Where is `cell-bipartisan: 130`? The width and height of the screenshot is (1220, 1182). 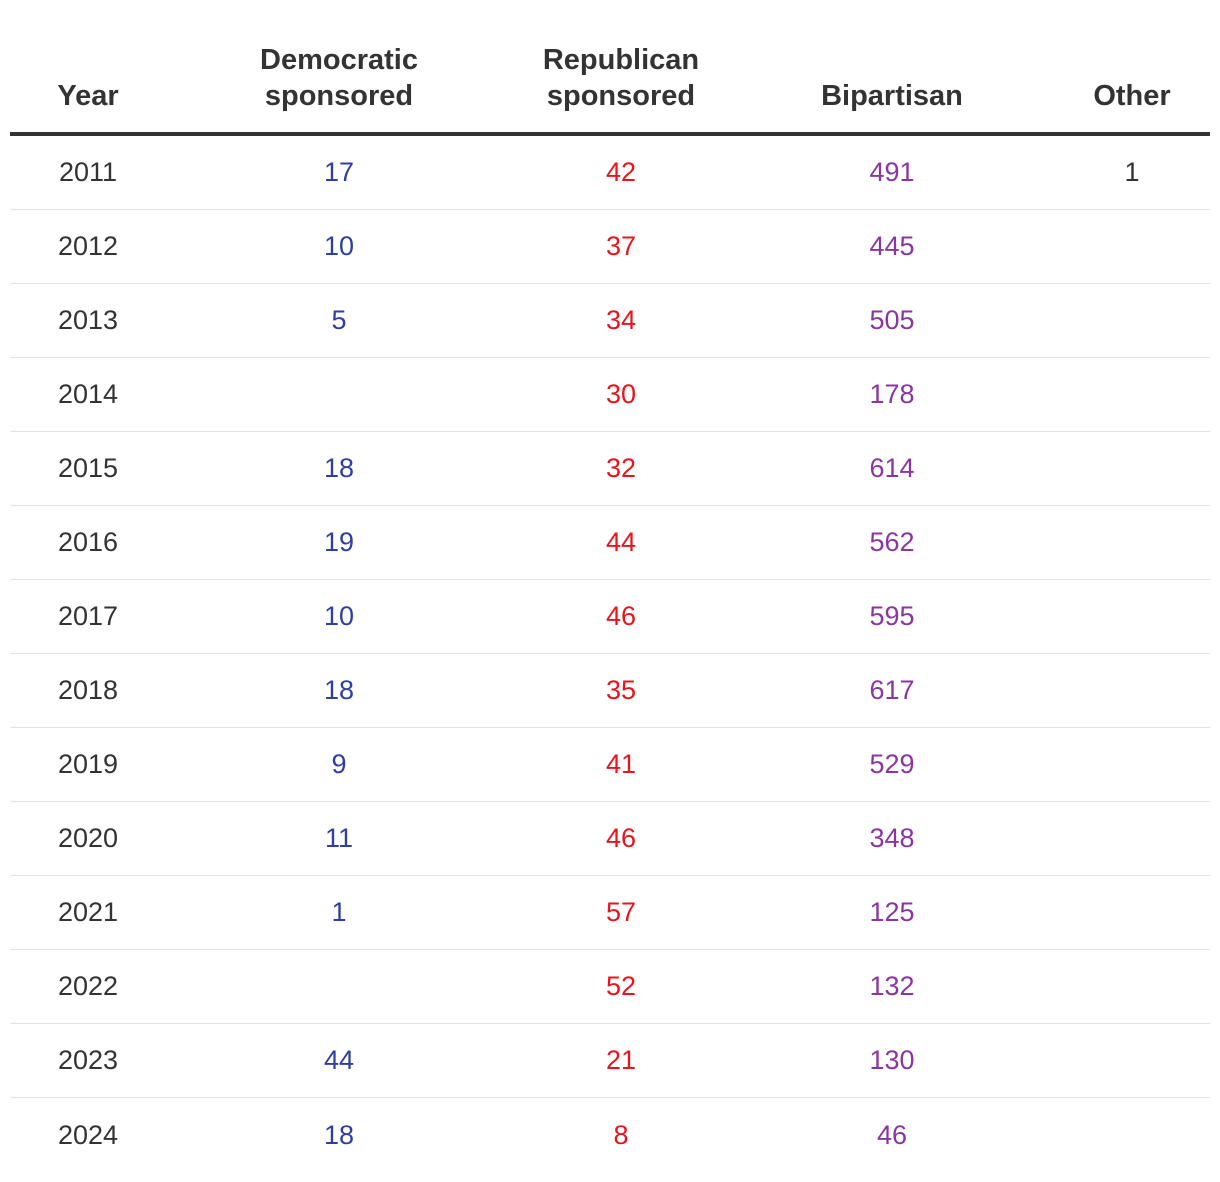
cell-bipartisan: 130 is located at coordinates (892, 1060).